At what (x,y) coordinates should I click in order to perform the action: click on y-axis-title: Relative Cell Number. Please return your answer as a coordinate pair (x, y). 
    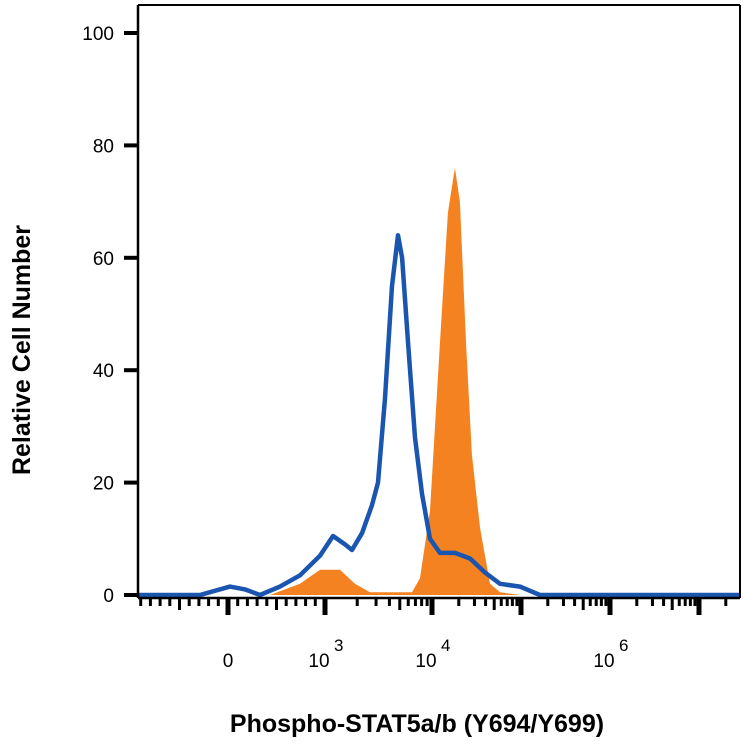
    Looking at the image, I should click on (22, 350).